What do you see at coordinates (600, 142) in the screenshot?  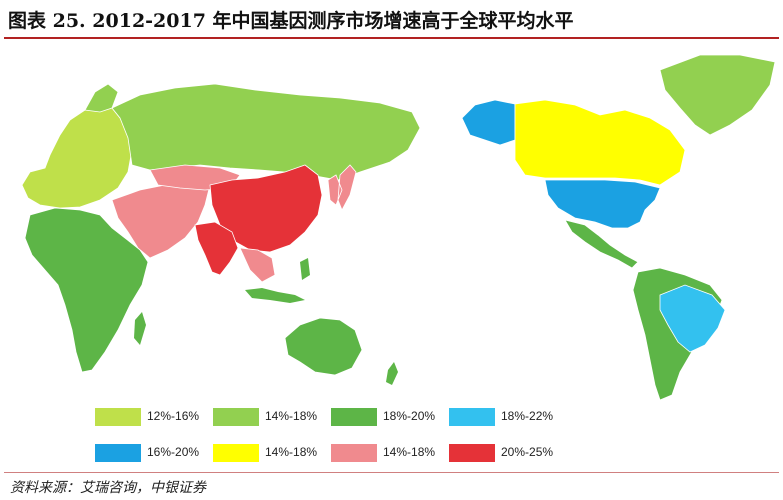 I see `region-canada` at bounding box center [600, 142].